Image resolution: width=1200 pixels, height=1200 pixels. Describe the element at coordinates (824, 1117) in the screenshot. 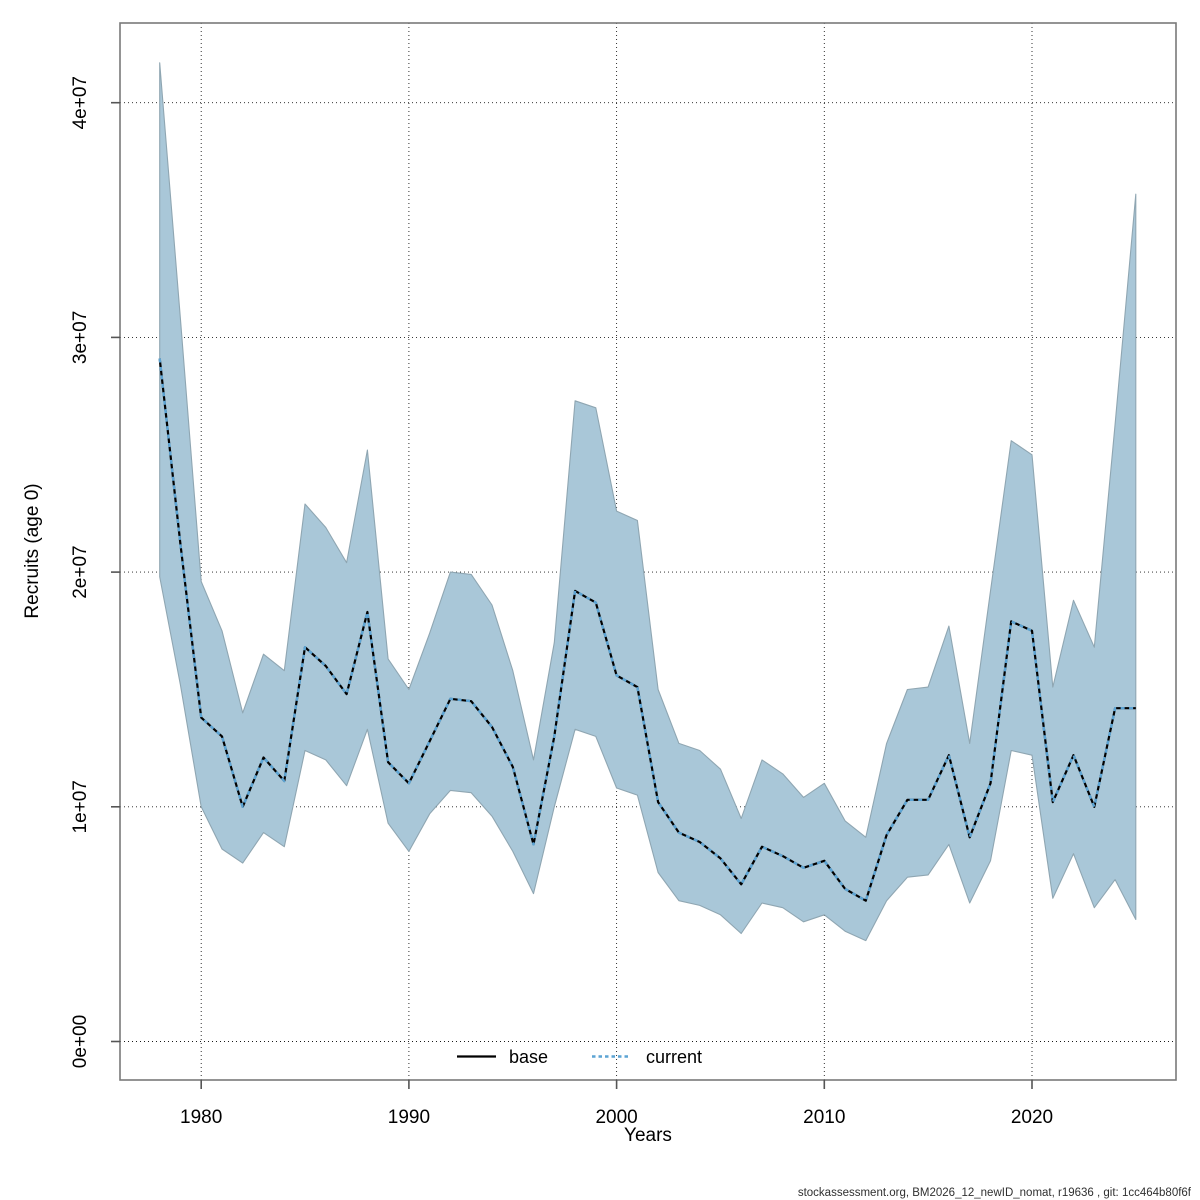

I see `x-tick-label: 2010` at that location.